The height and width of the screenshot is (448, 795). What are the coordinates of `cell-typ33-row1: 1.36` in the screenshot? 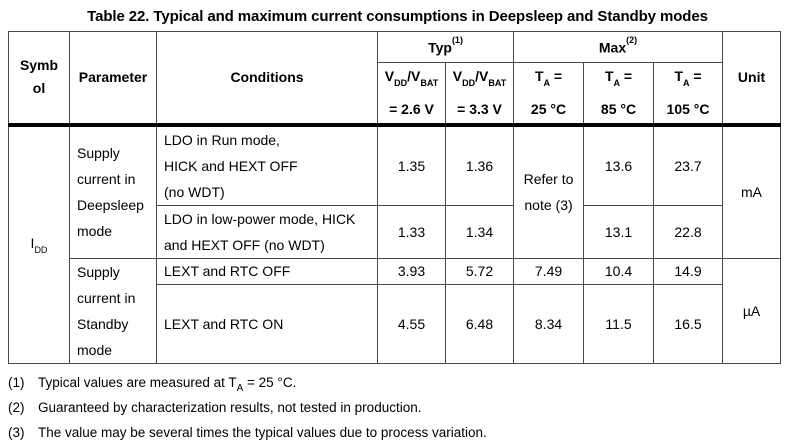 It's located at (479, 165).